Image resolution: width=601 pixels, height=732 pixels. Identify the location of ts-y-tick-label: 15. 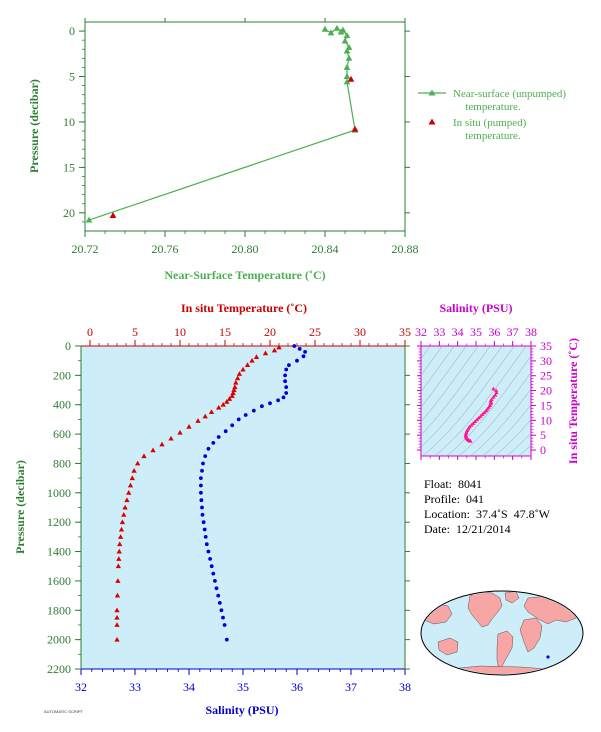
(546, 405).